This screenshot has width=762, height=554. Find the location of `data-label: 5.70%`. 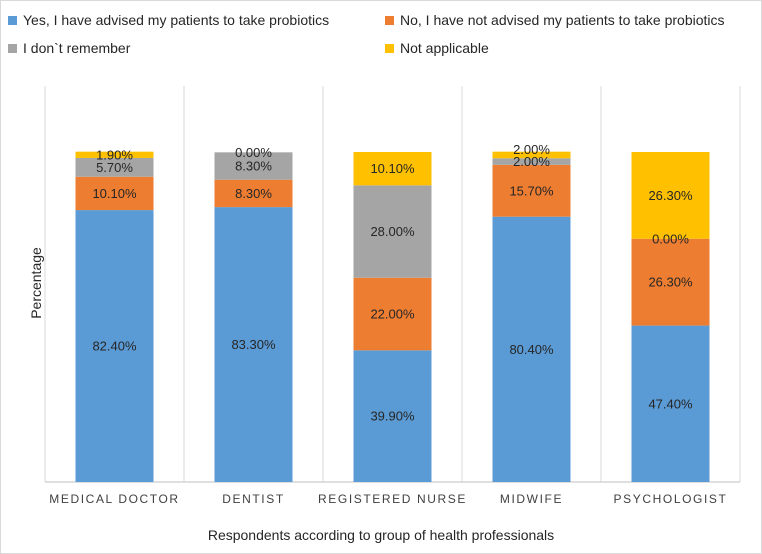

data-label: 5.70% is located at coordinates (114, 167).